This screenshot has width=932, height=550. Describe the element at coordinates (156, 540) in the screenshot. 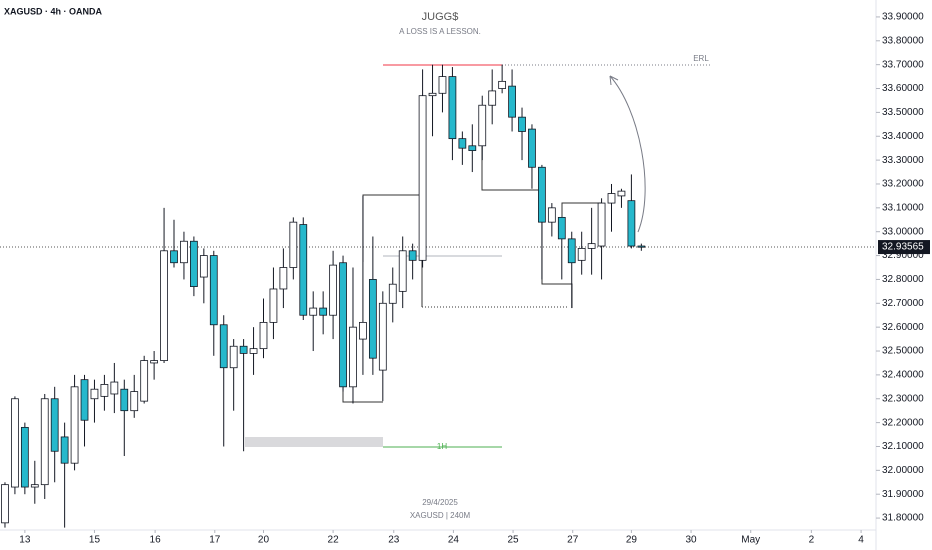

I see `x-tick-label: 16` at that location.